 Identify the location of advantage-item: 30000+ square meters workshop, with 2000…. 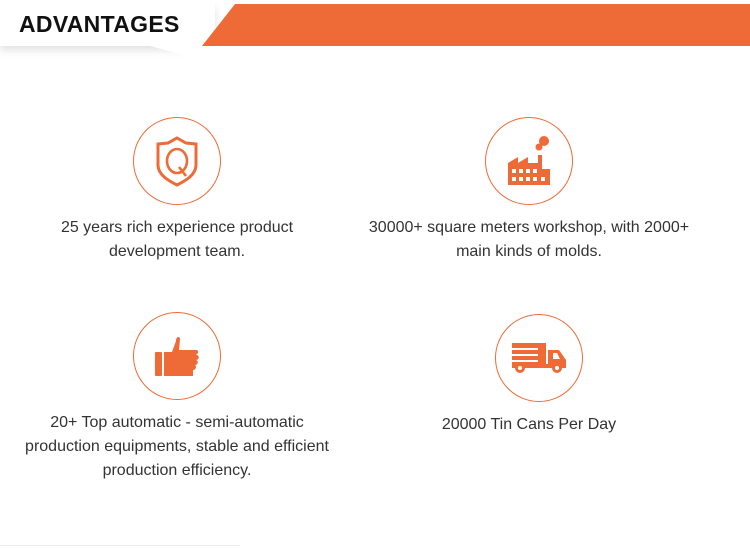
(529, 190).